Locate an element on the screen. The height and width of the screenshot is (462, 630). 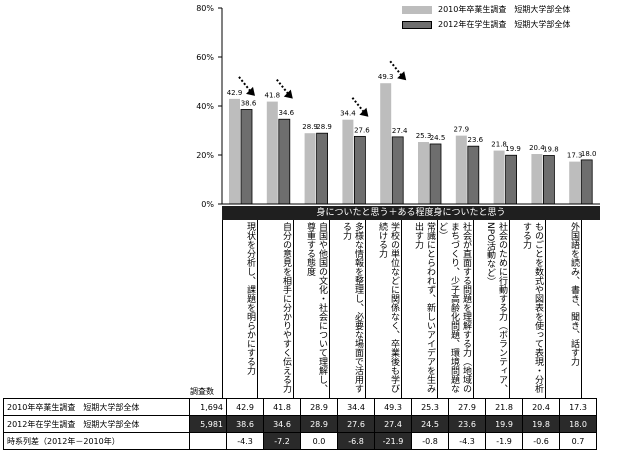
table-cell: 49.3 is located at coordinates (393, 407).